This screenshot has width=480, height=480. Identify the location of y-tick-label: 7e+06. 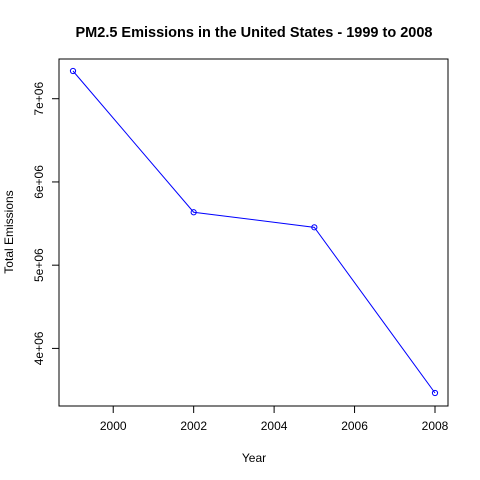
(39, 99).